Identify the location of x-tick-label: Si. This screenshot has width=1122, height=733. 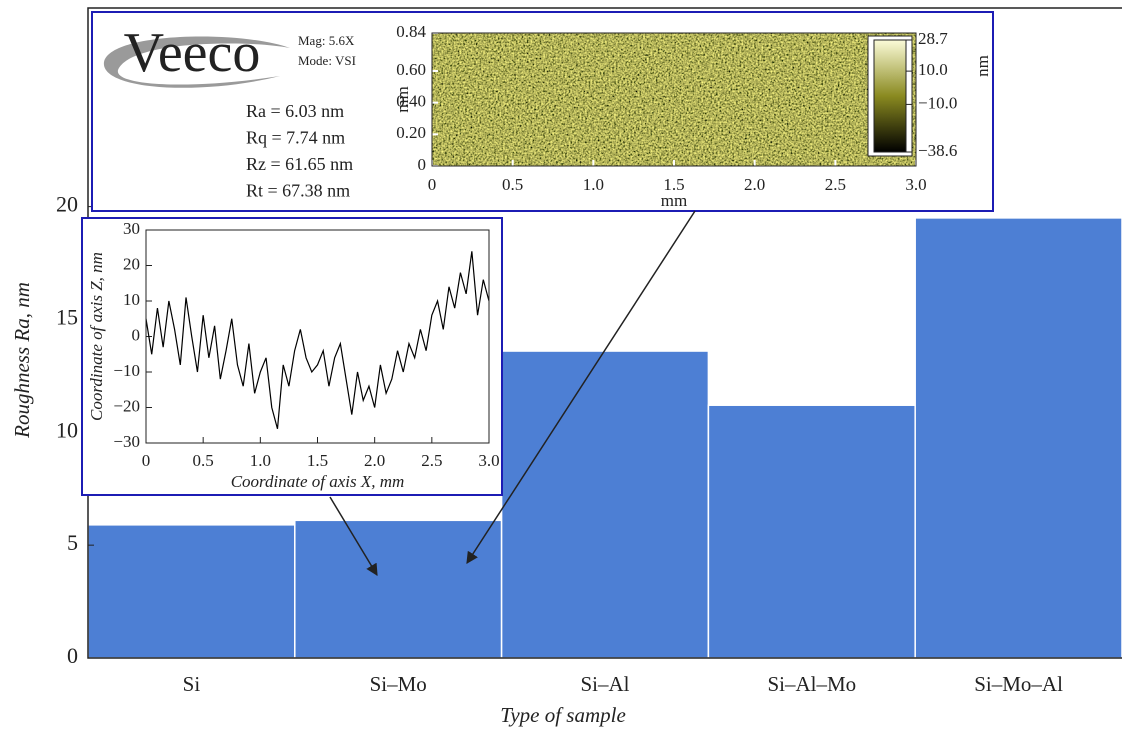
(192, 684).